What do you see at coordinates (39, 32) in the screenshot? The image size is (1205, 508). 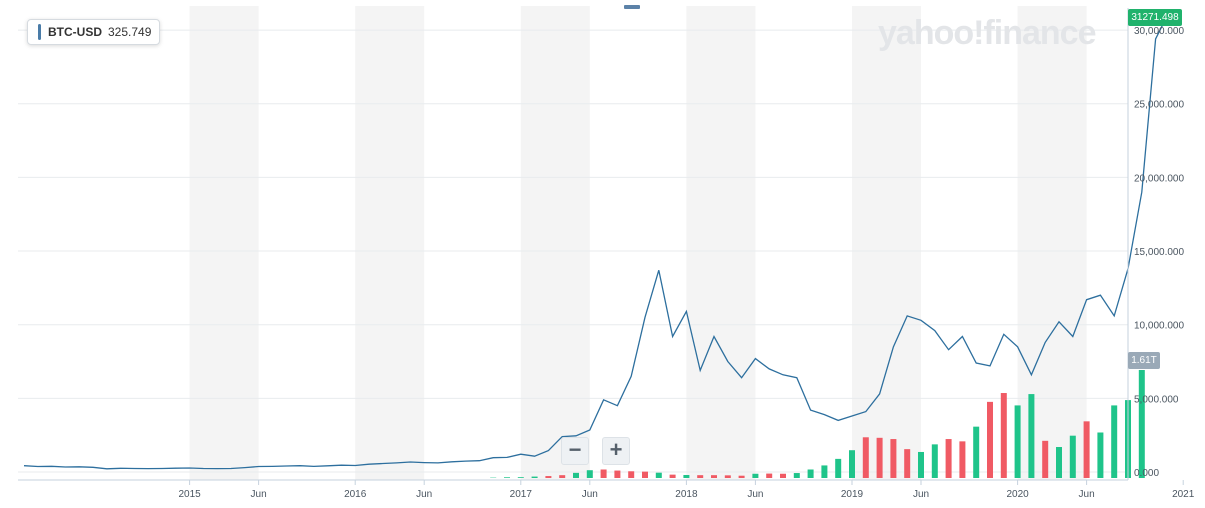 I see `legend-swatch` at bounding box center [39, 32].